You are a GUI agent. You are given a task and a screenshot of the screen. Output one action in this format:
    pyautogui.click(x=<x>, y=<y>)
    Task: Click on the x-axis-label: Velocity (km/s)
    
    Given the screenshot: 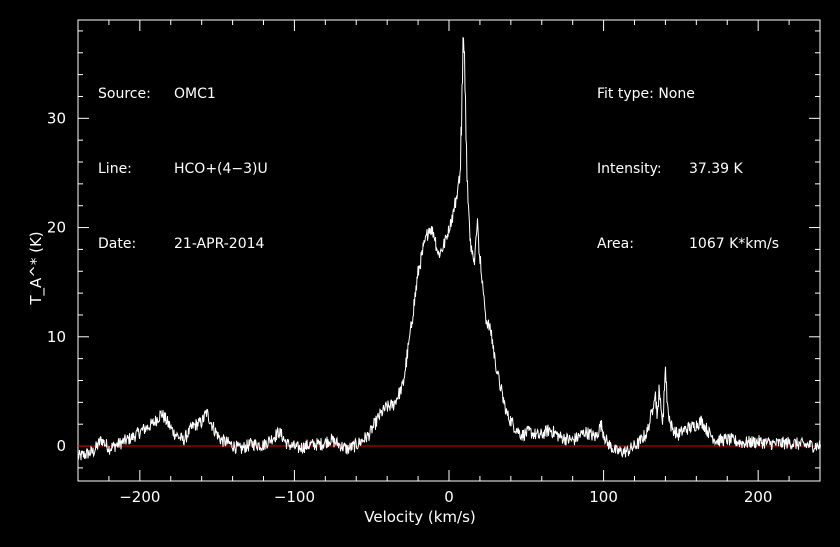 What is the action you would take?
    pyautogui.click(x=420, y=517)
    